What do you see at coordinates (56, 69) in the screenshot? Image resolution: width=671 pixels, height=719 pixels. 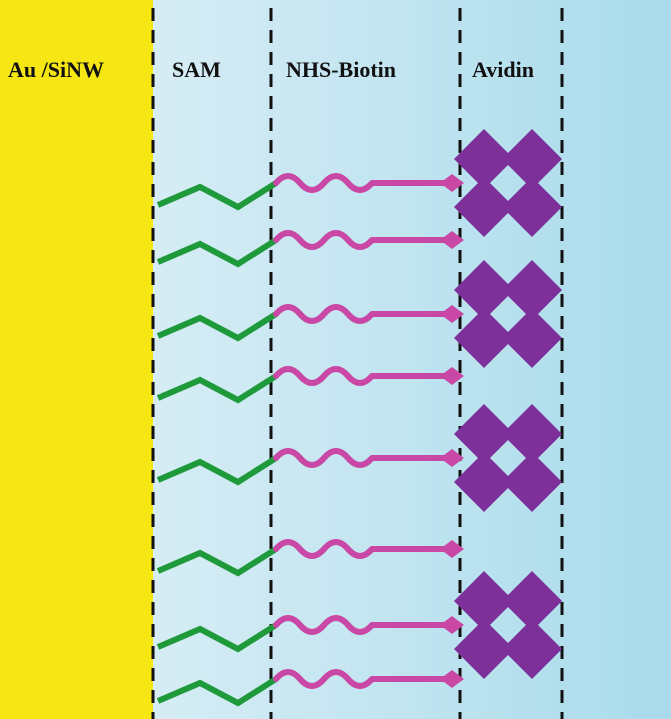 I see `label-substrate: Au /SiNW` at bounding box center [56, 69].